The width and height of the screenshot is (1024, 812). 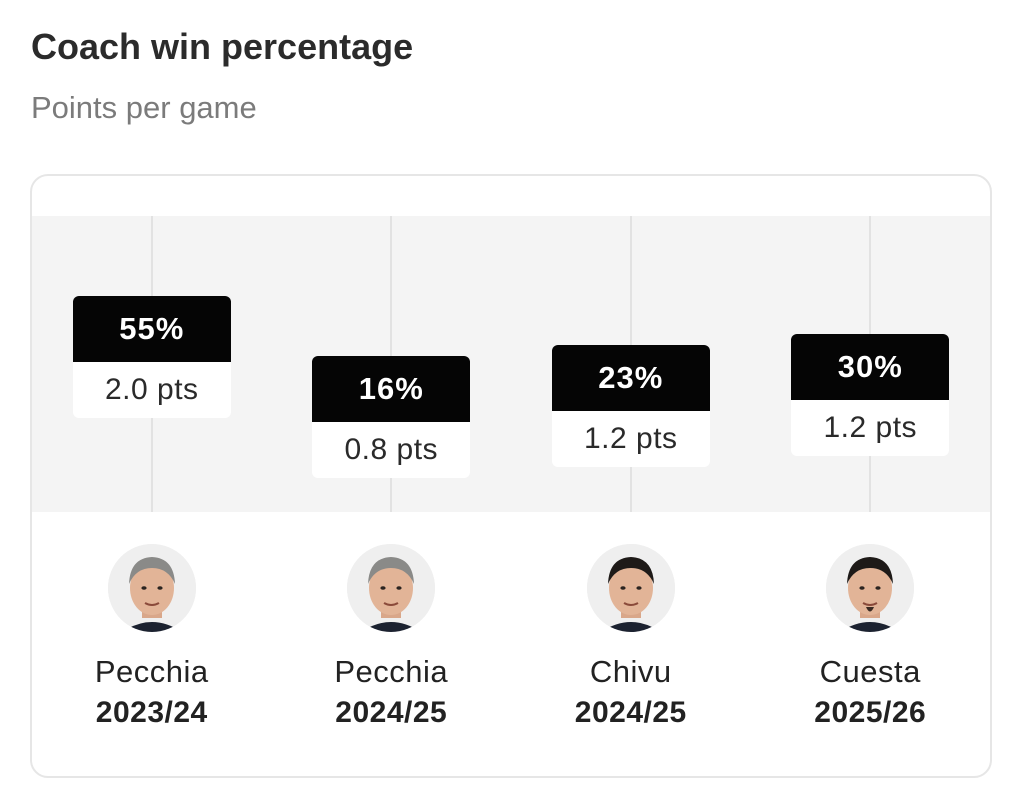 I want to click on bar-label: 23% 1.2 pts, so click(x=630, y=406).